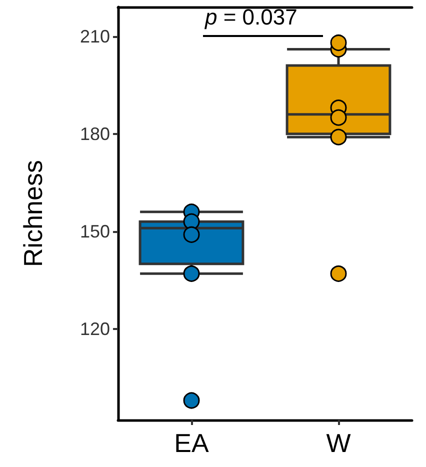 Image resolution: width=426 pixels, height=467 pixels. What do you see at coordinates (251, 17) in the screenshot?
I see `annotation: p = 0.037` at bounding box center [251, 17].